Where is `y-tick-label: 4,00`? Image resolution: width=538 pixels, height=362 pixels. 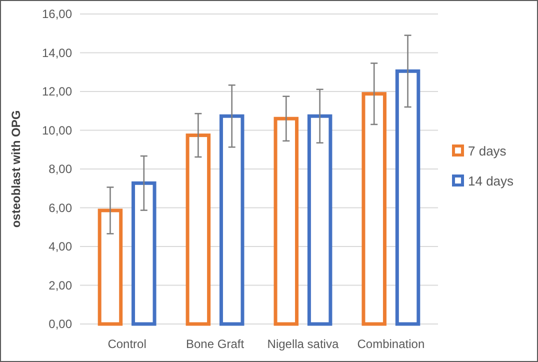
y-tick-label: 4,00 is located at coordinates (60, 247).